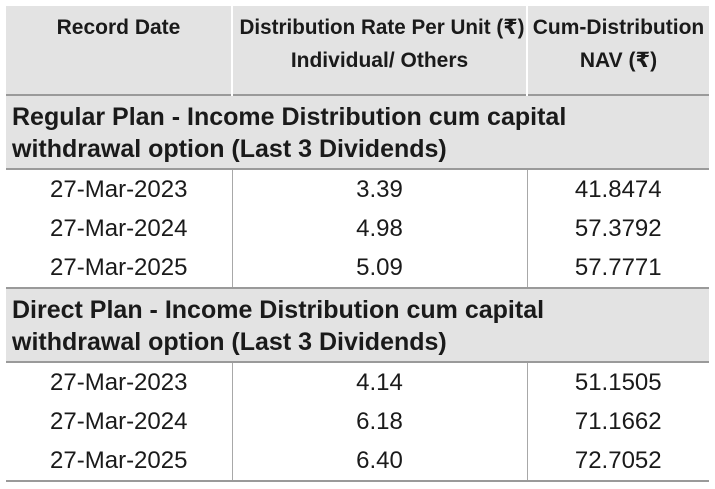  I want to click on table-row: 27-Mar-2024 6.18 71.1662, so click(357, 421).